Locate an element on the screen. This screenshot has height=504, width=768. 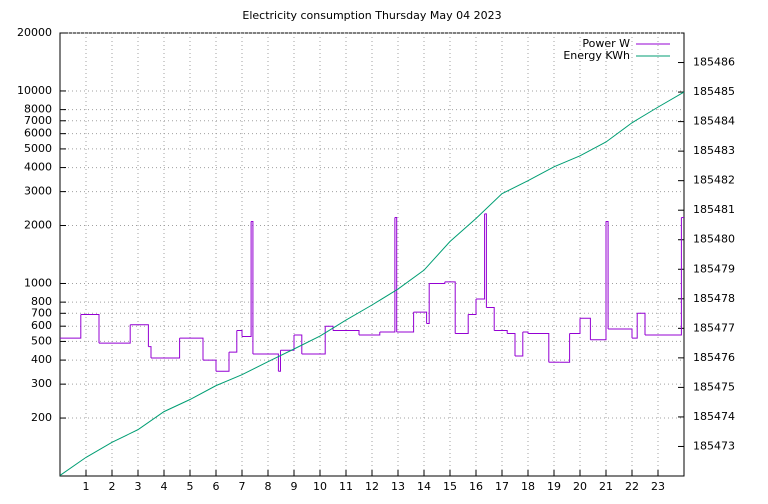
y-tick-label: 3000 is located at coordinates (38, 191).